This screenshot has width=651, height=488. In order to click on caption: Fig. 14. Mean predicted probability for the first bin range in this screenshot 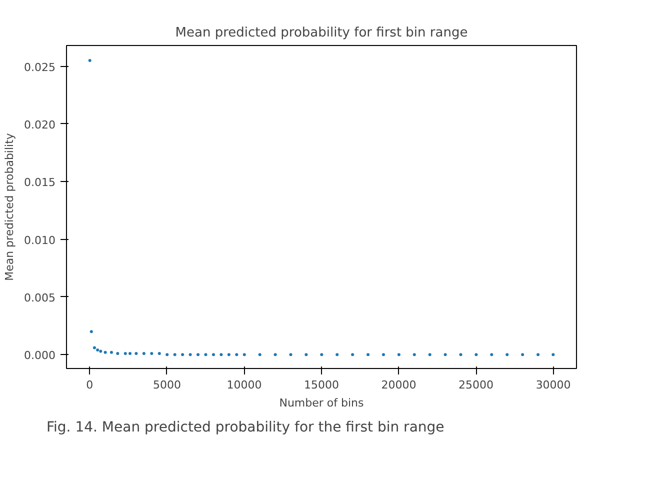, I will do `click(245, 428)`.